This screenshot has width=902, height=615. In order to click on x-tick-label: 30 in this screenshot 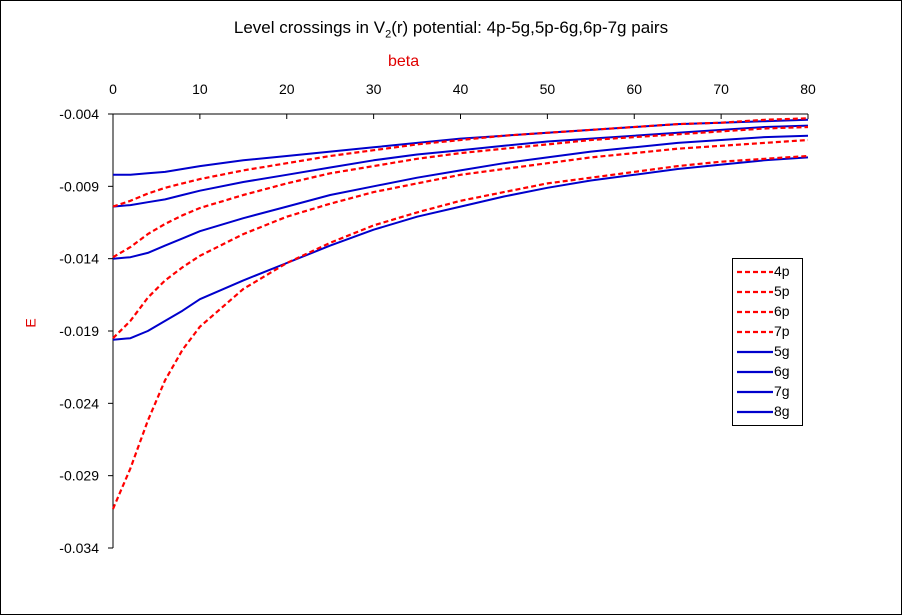, I will do `click(374, 89)`.